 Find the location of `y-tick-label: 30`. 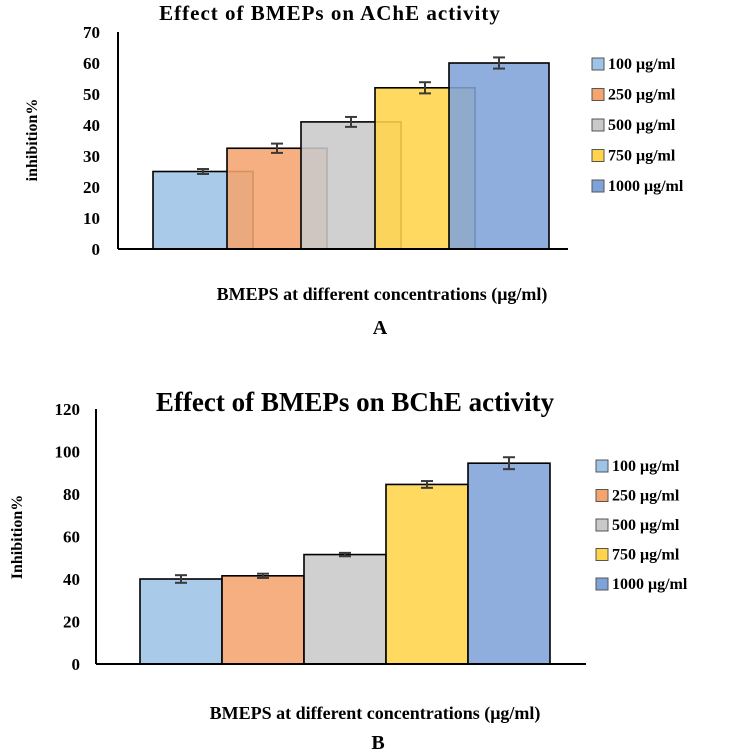

y-tick-label: 30 is located at coordinates (91, 156).